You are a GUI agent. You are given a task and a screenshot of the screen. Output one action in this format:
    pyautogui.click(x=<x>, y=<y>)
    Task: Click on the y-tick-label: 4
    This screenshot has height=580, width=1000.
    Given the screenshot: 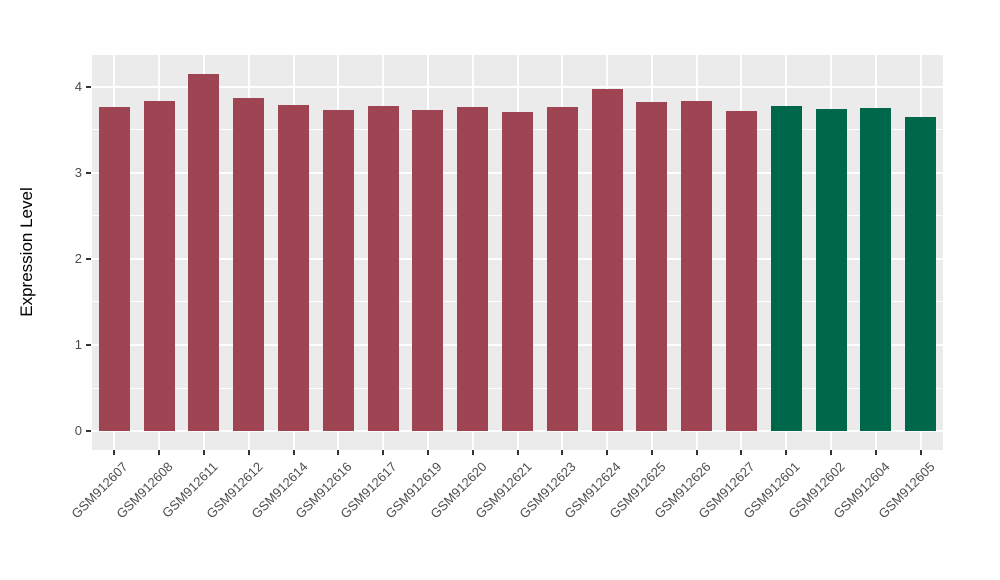 What is the action you would take?
    pyautogui.click(x=78, y=86)
    